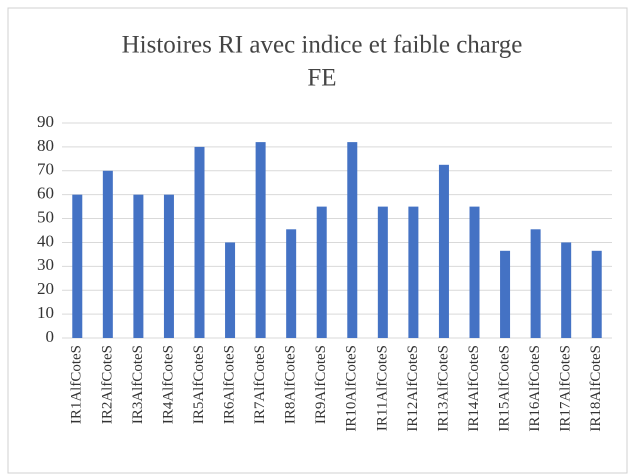  I want to click on y-tick-label: 30, so click(45, 264).